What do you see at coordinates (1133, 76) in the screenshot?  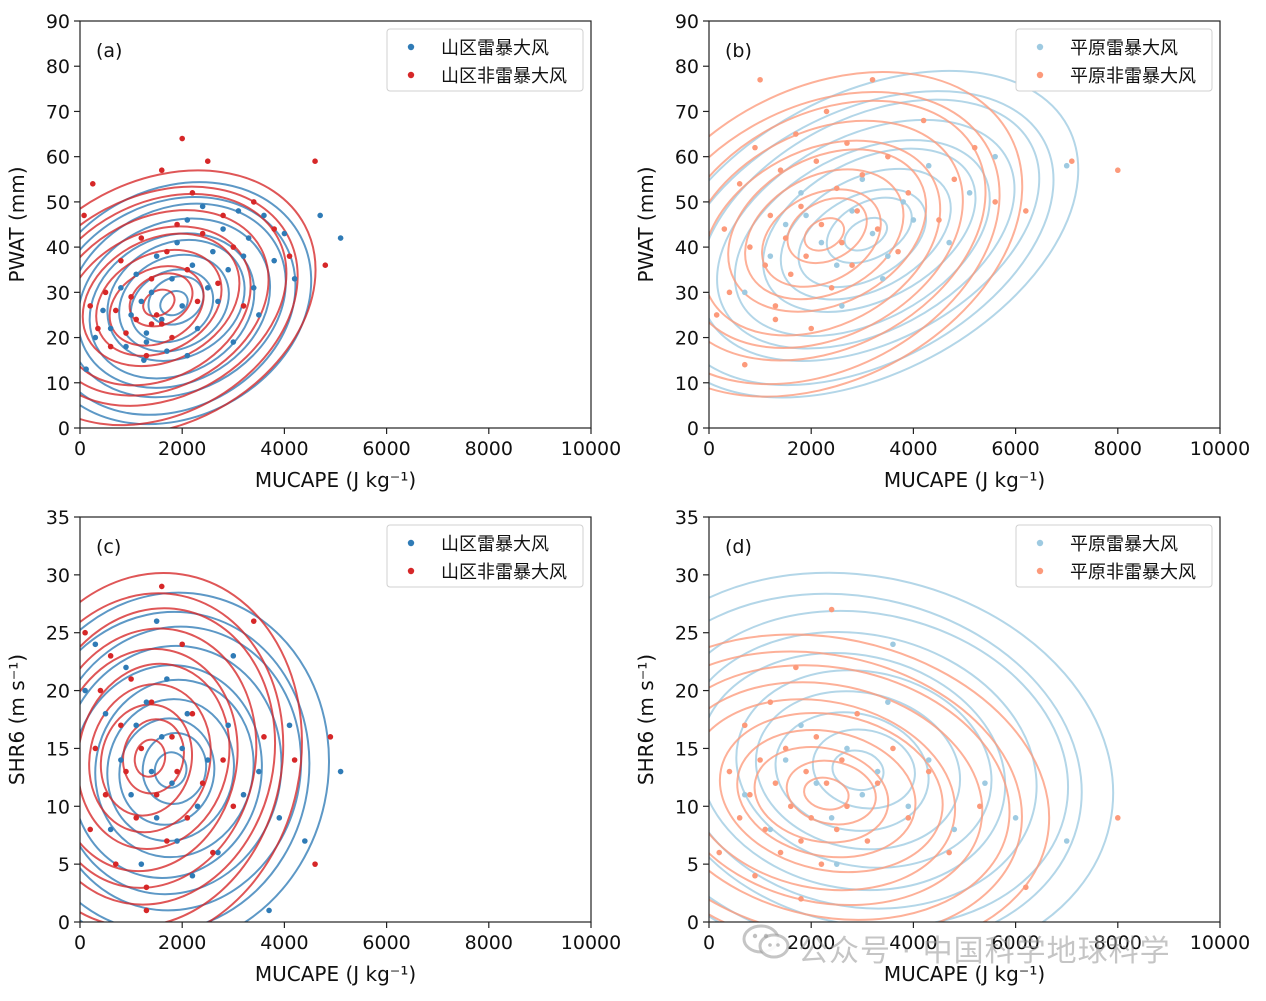 I see `legend-label: 平原非雷暴大风` at bounding box center [1133, 76].